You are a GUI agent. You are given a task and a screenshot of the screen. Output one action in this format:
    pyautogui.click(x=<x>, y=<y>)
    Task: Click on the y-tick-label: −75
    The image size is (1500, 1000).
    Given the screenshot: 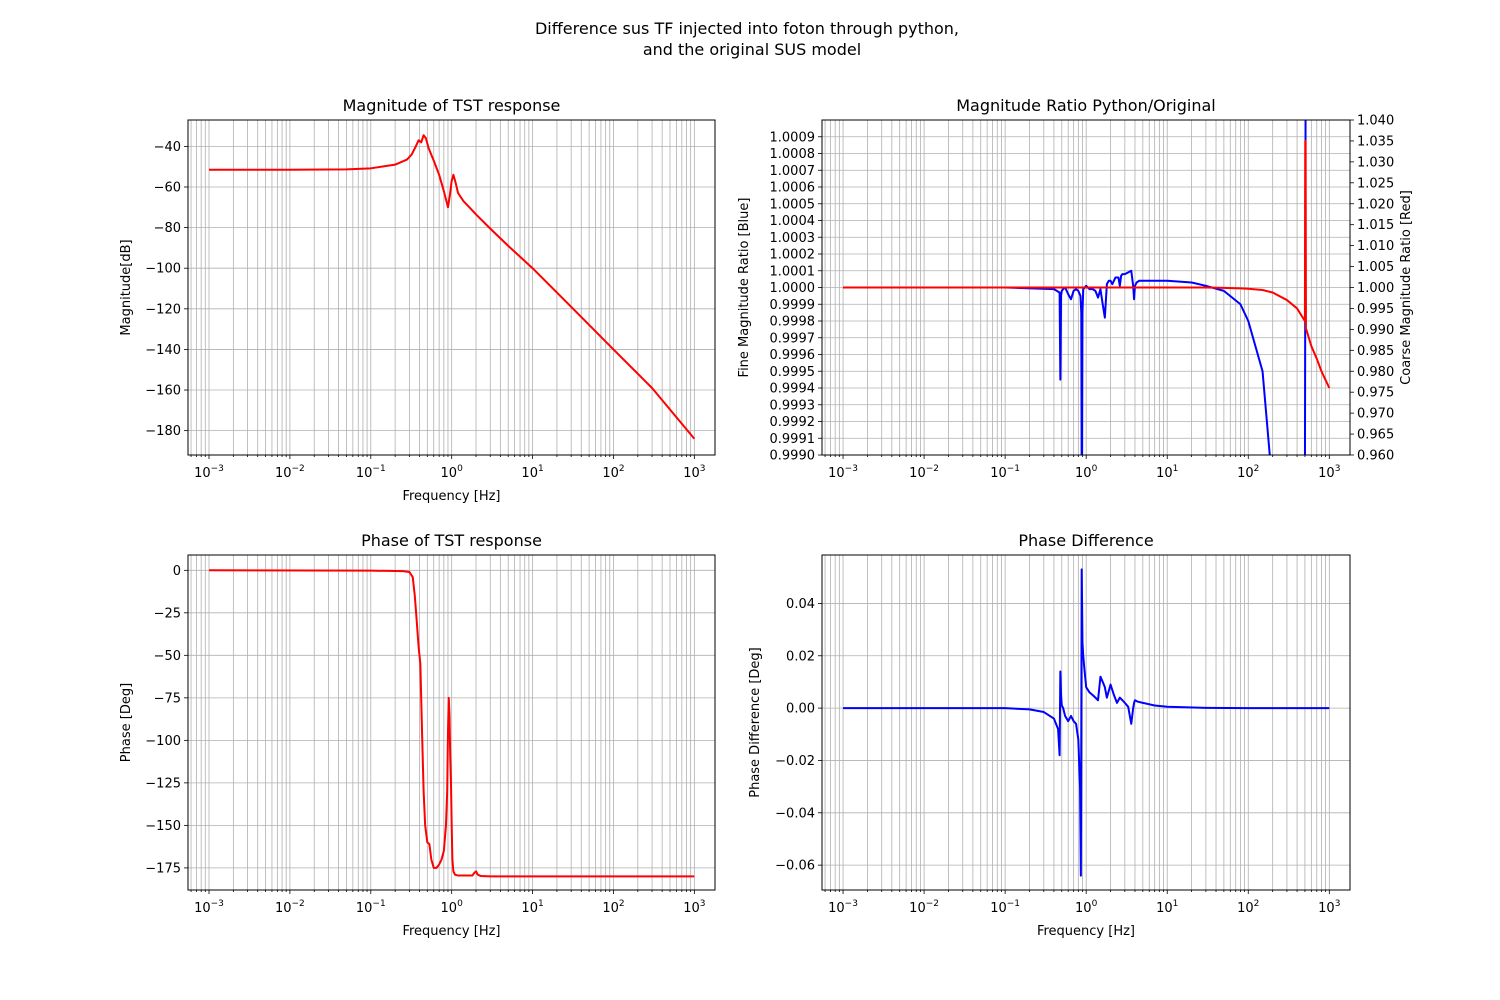 What is the action you would take?
    pyautogui.click(x=167, y=698)
    